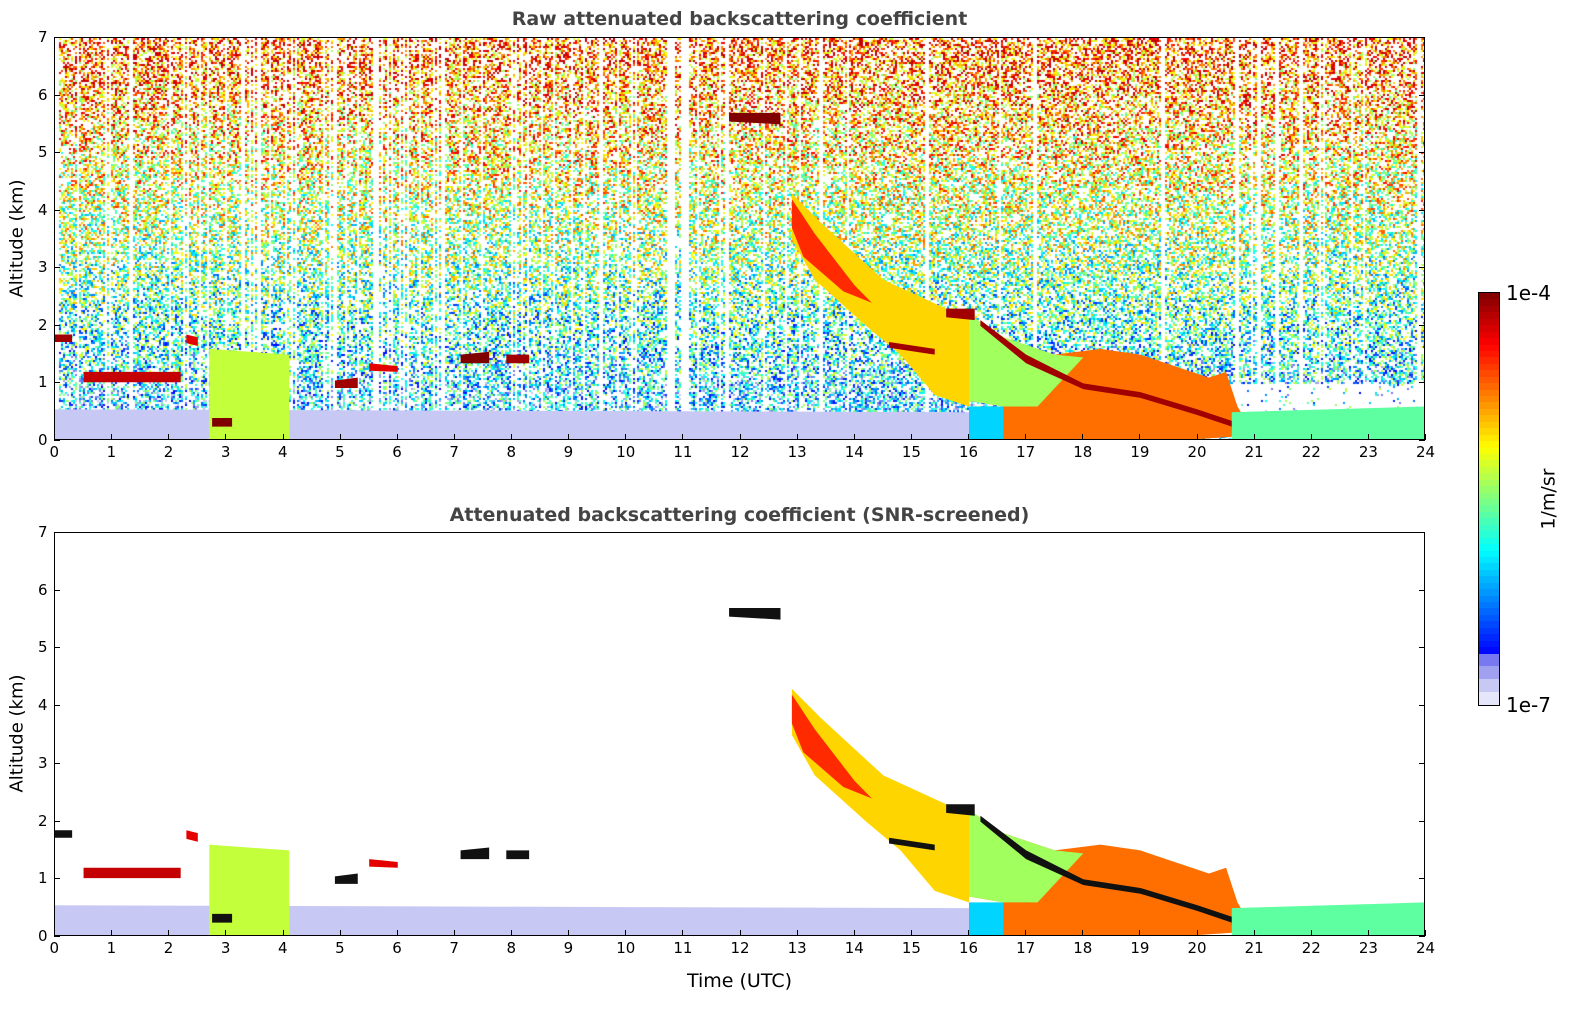 This screenshot has height=1020, width=1595. Describe the element at coordinates (683, 948) in the screenshot. I see `x-tick-label: 11` at that location.